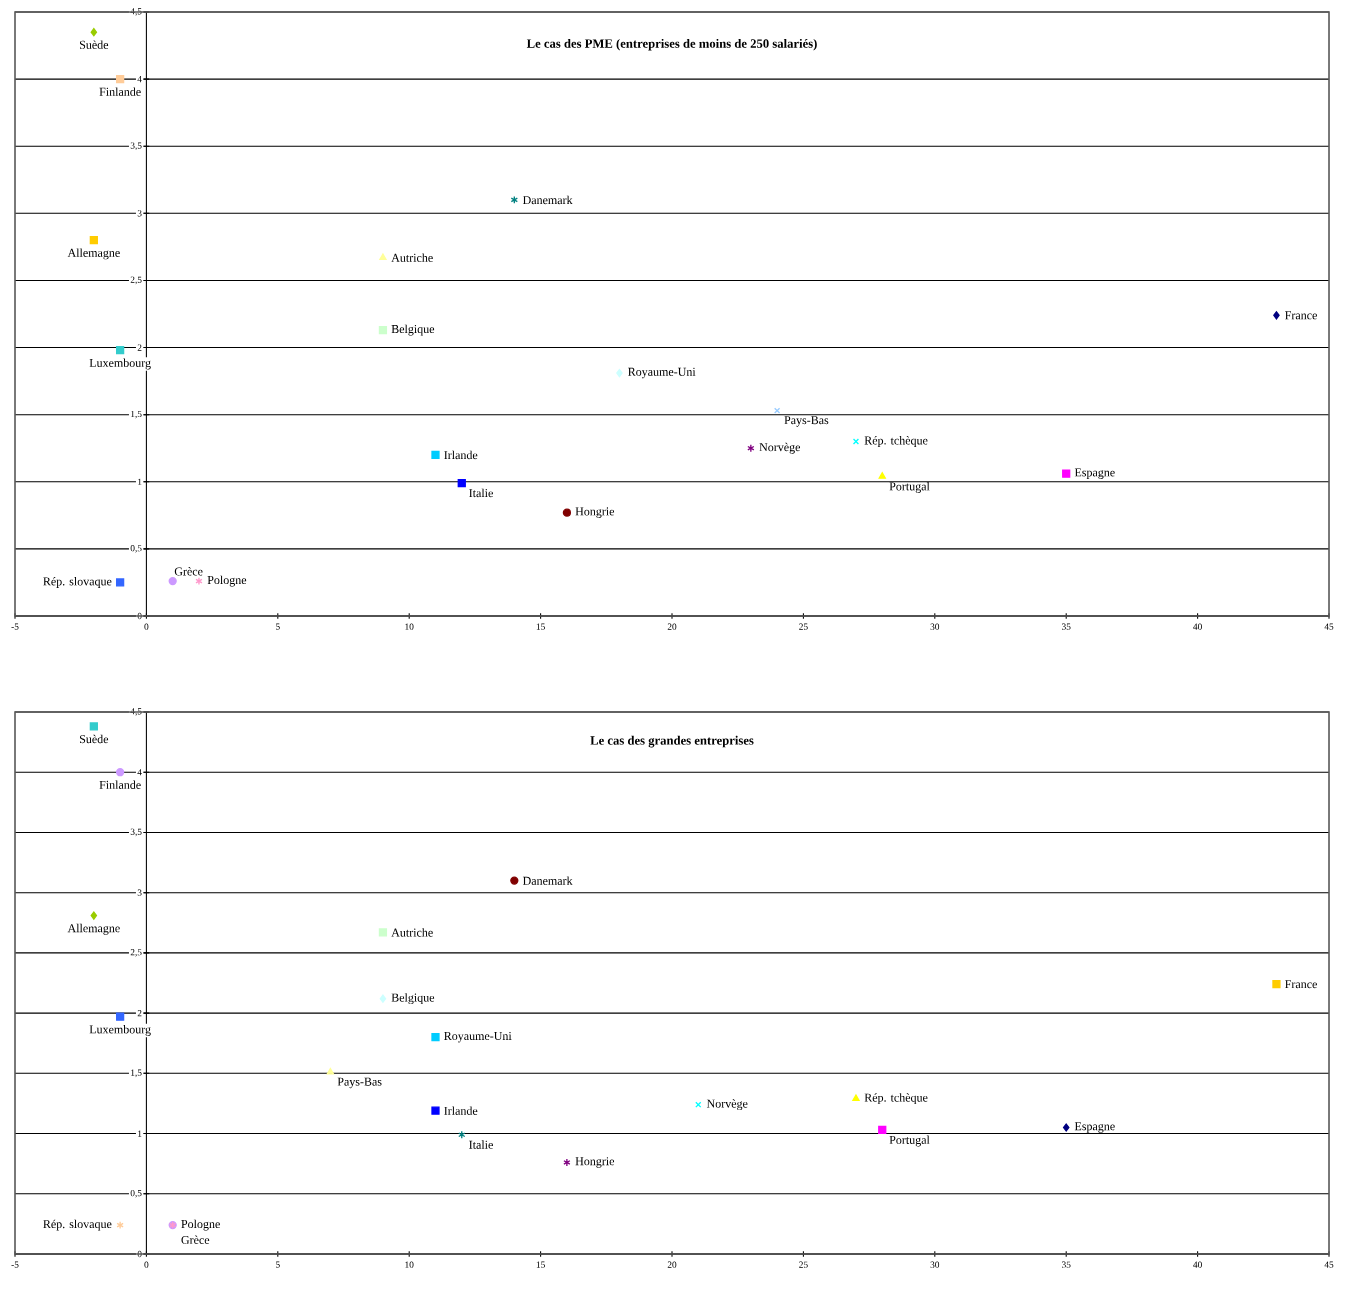 This screenshot has height=1297, width=1349. I want to click on text: Le cas des grandes entreprises, so click(672, 741).